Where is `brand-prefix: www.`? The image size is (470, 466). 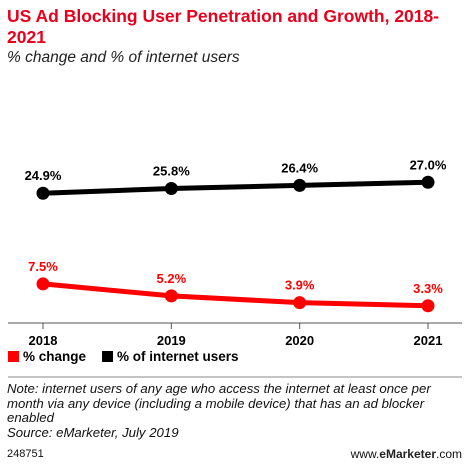 brand-prefix: www. is located at coordinates (365, 454).